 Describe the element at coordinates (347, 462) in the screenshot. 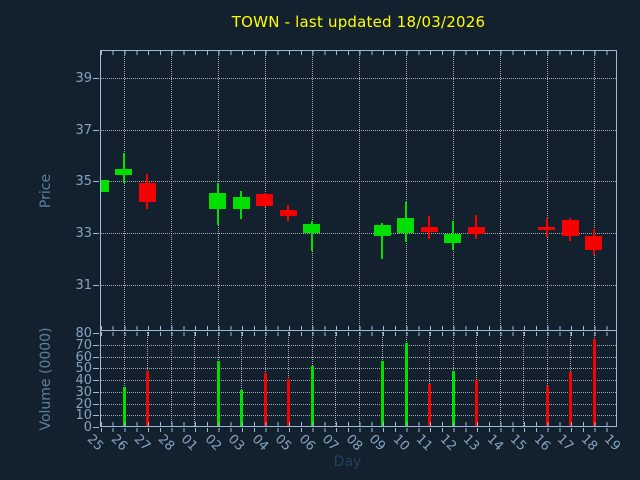

I see `x-axis-label: Day` at that location.